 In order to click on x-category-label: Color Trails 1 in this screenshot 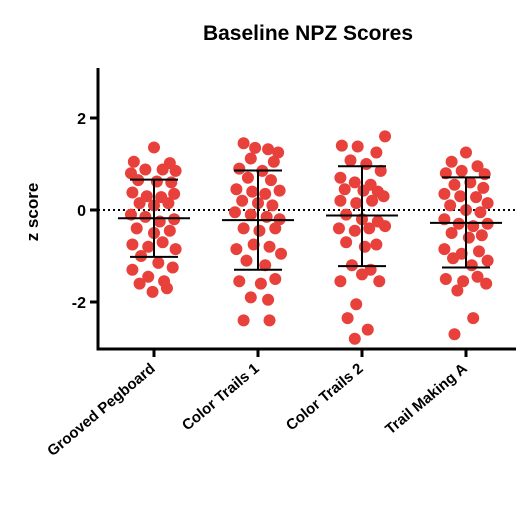, I will do `click(221, 397)`.